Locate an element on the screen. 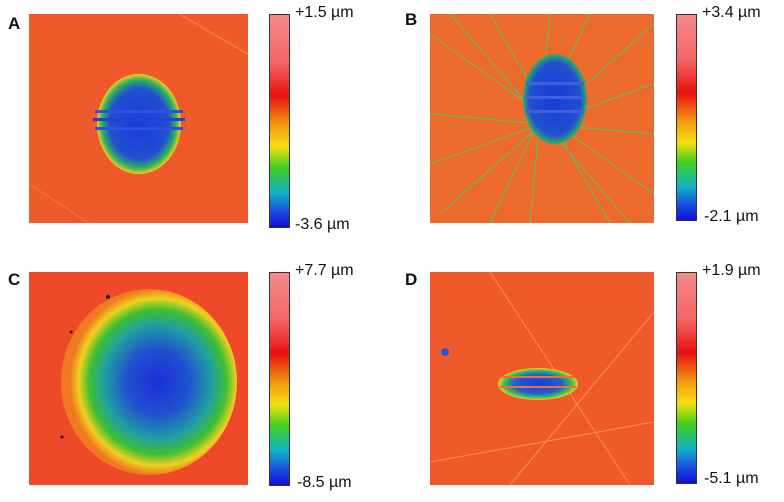  surface-map-a is located at coordinates (138, 118).